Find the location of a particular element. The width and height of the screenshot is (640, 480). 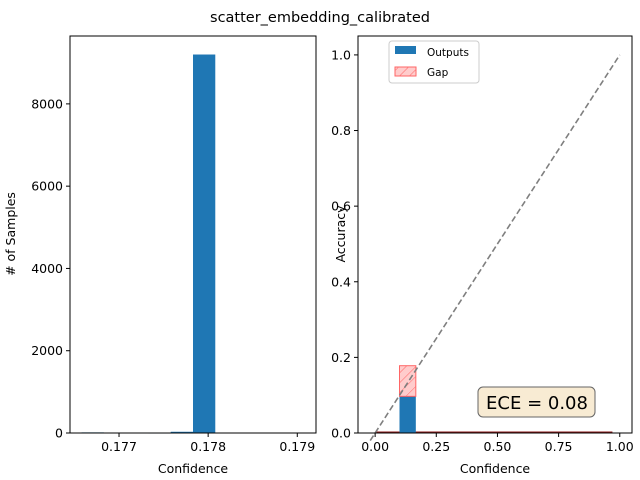

legend-gap-label: Gap is located at coordinates (438, 73).